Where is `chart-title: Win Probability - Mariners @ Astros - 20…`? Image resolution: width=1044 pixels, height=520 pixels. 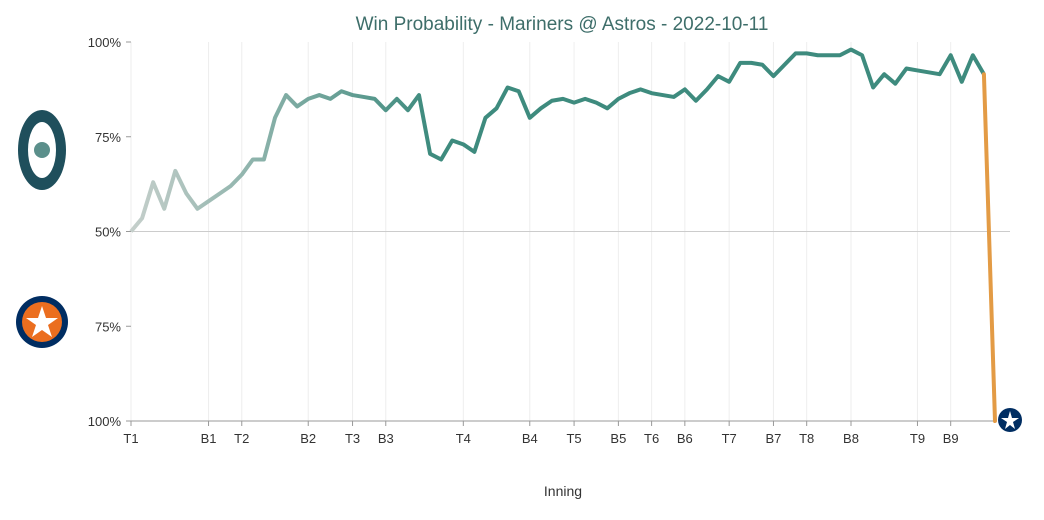
chart-title: Win Probability - Mariners @ Astros - 20… is located at coordinates (562, 24).